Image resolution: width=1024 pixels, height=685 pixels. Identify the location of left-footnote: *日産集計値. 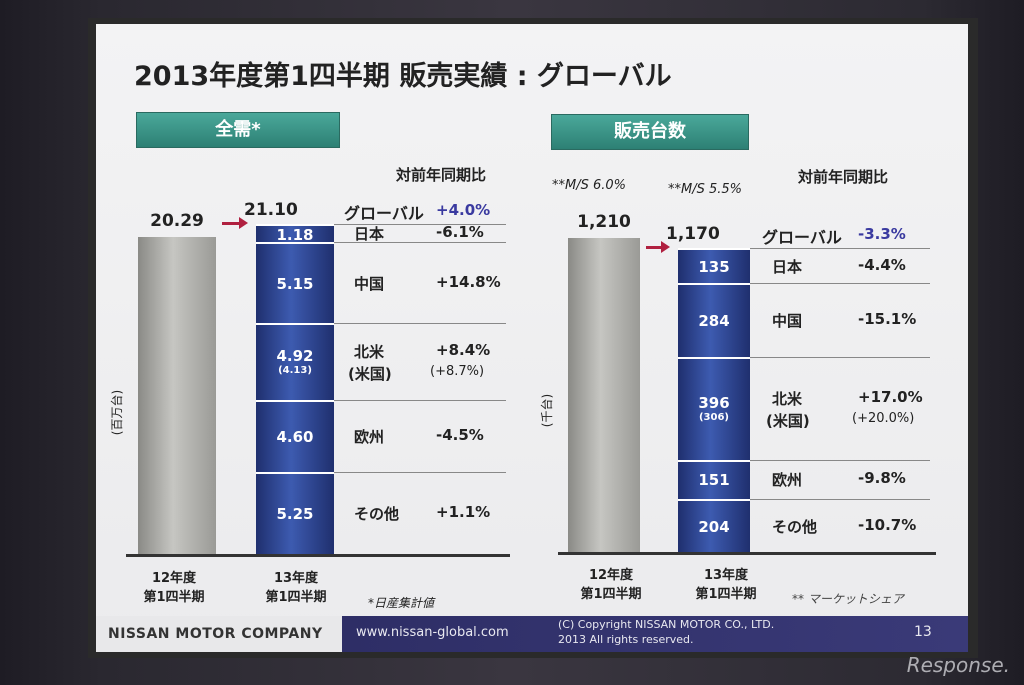
(401, 603).